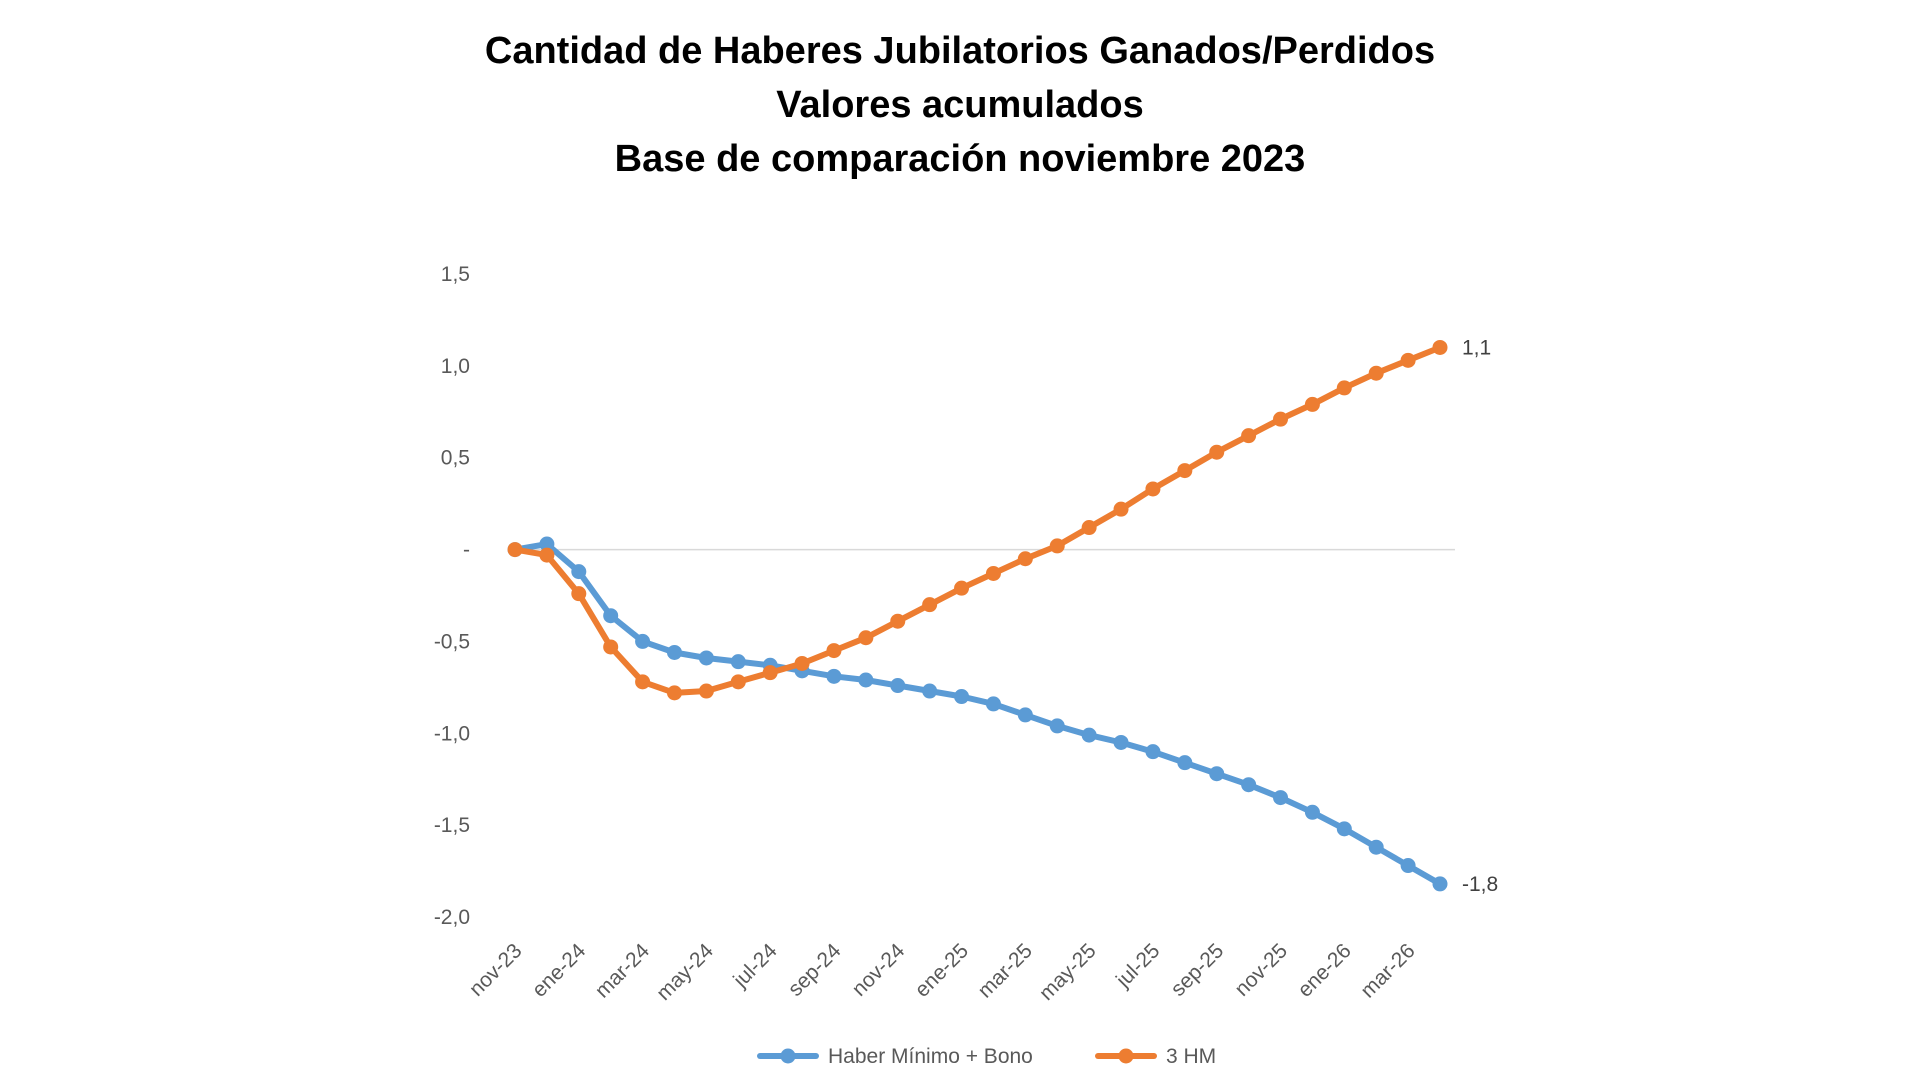  Describe the element at coordinates (1137, 965) in the screenshot. I see `x-tick-label: jul-25` at that location.